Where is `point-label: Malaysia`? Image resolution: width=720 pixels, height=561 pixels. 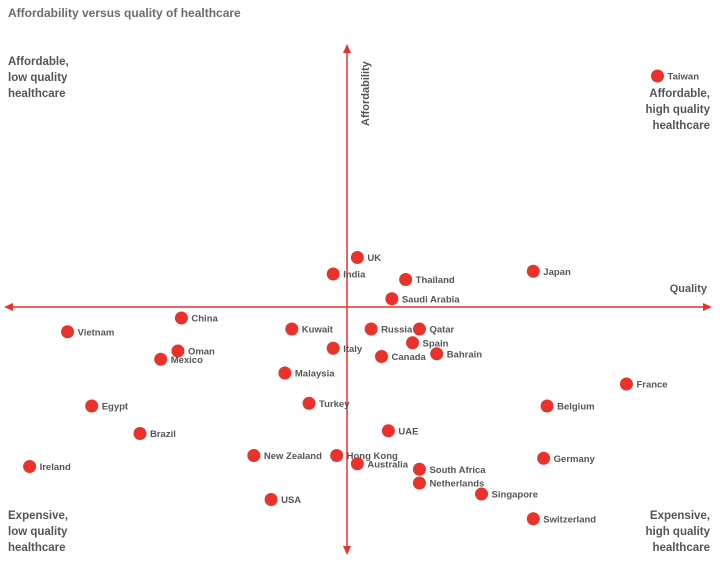 point-label: Malaysia is located at coordinates (315, 374).